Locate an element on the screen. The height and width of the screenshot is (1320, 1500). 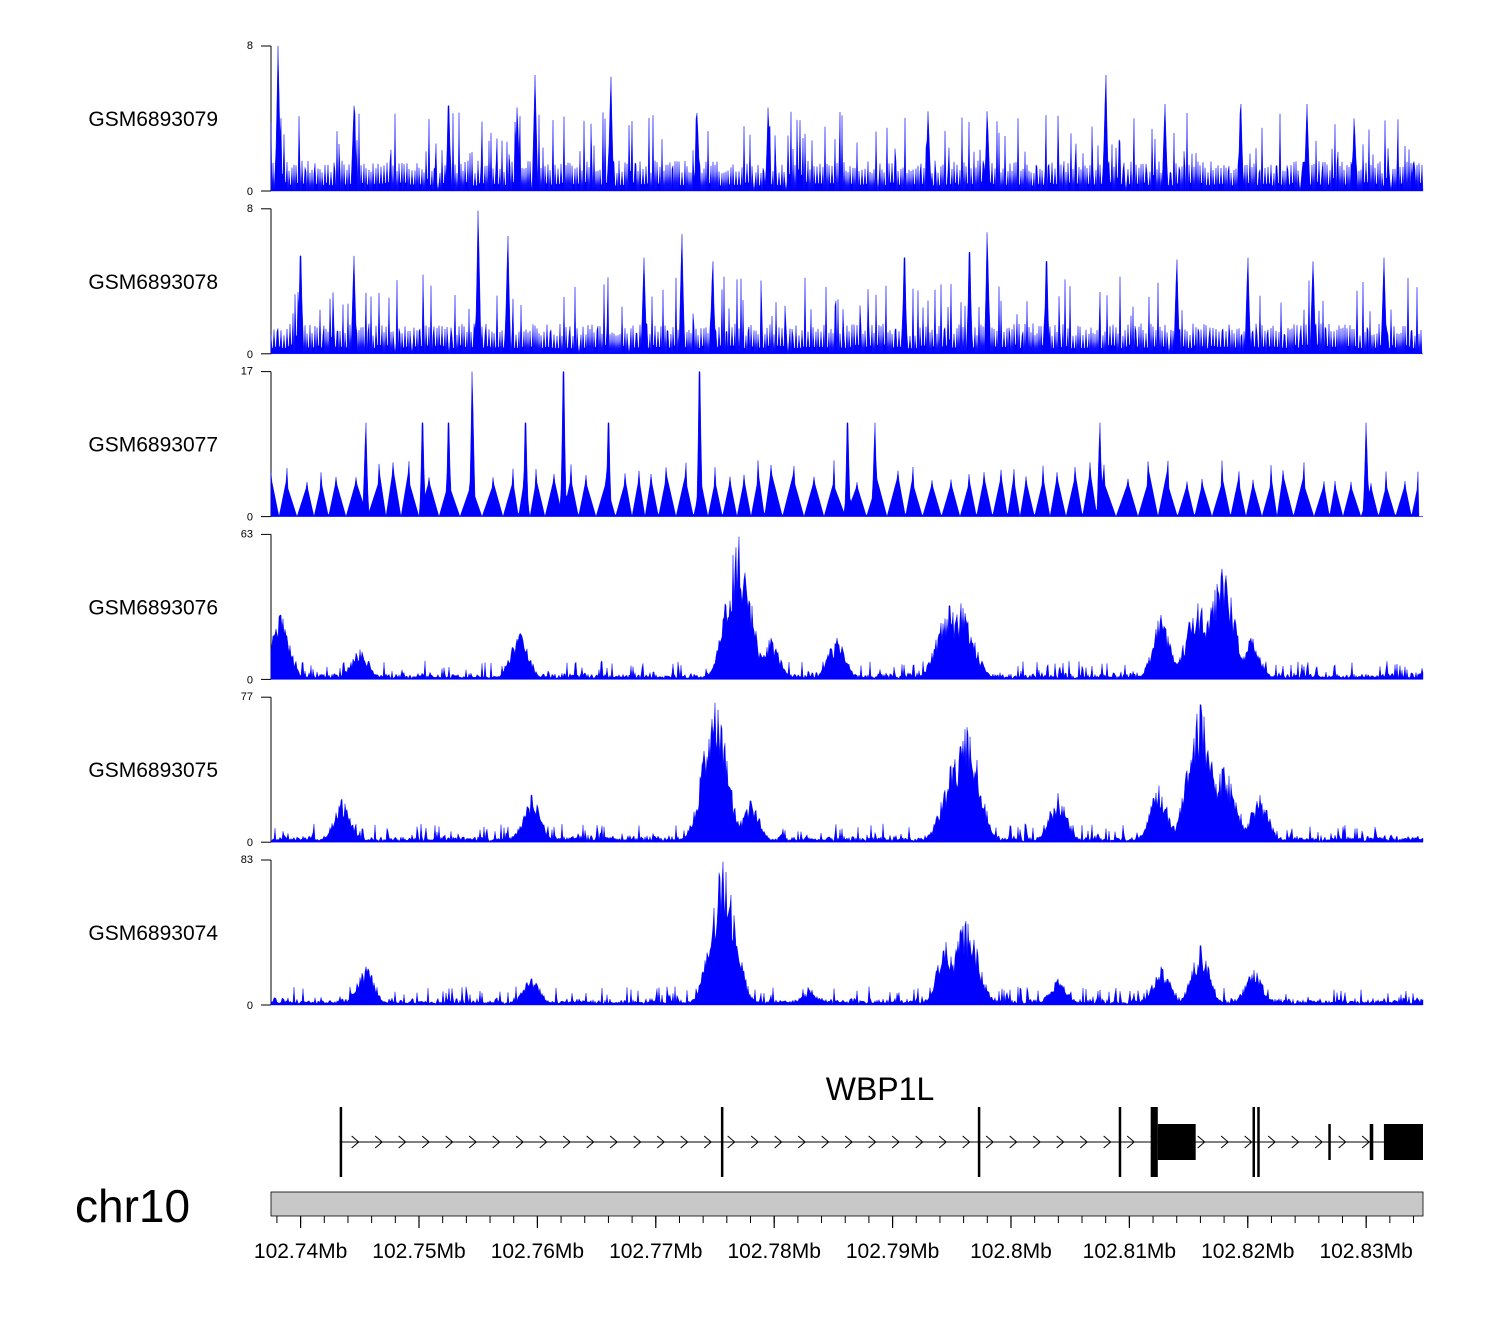
y-tick-label-max: 77 is located at coordinates (247, 697).